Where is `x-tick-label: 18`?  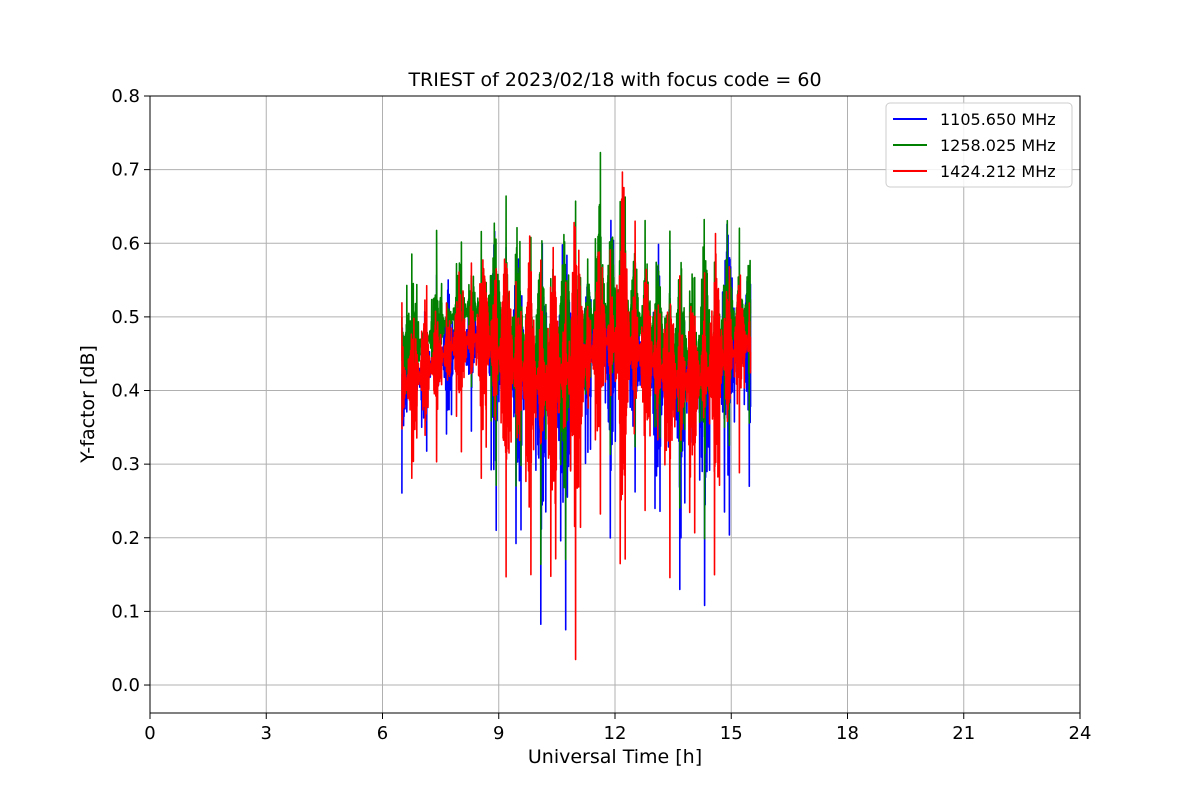
x-tick-label: 18 is located at coordinates (847, 733).